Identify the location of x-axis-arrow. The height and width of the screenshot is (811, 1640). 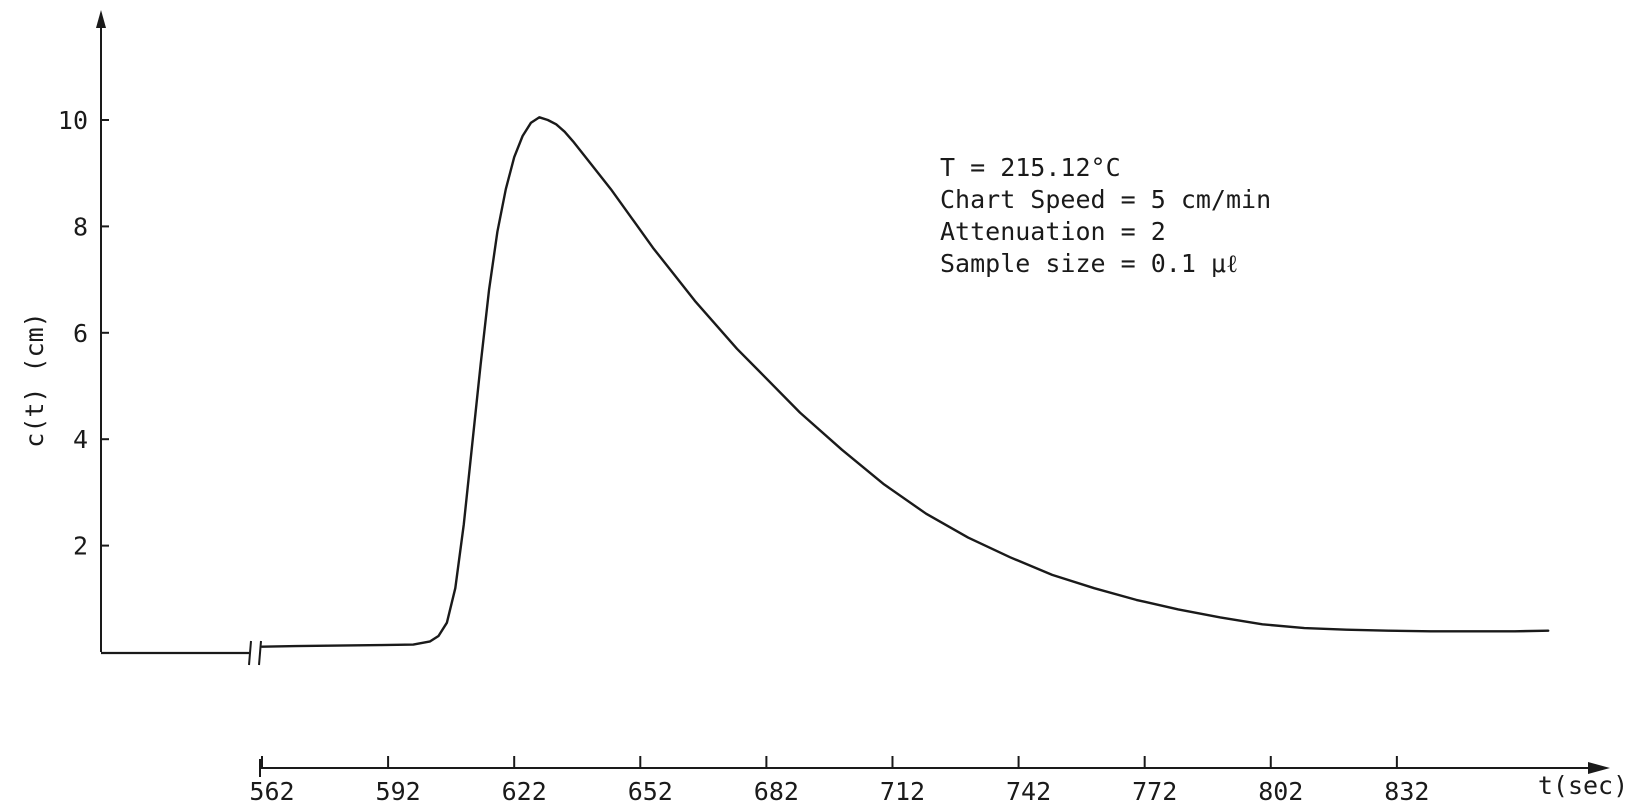
(1599, 768).